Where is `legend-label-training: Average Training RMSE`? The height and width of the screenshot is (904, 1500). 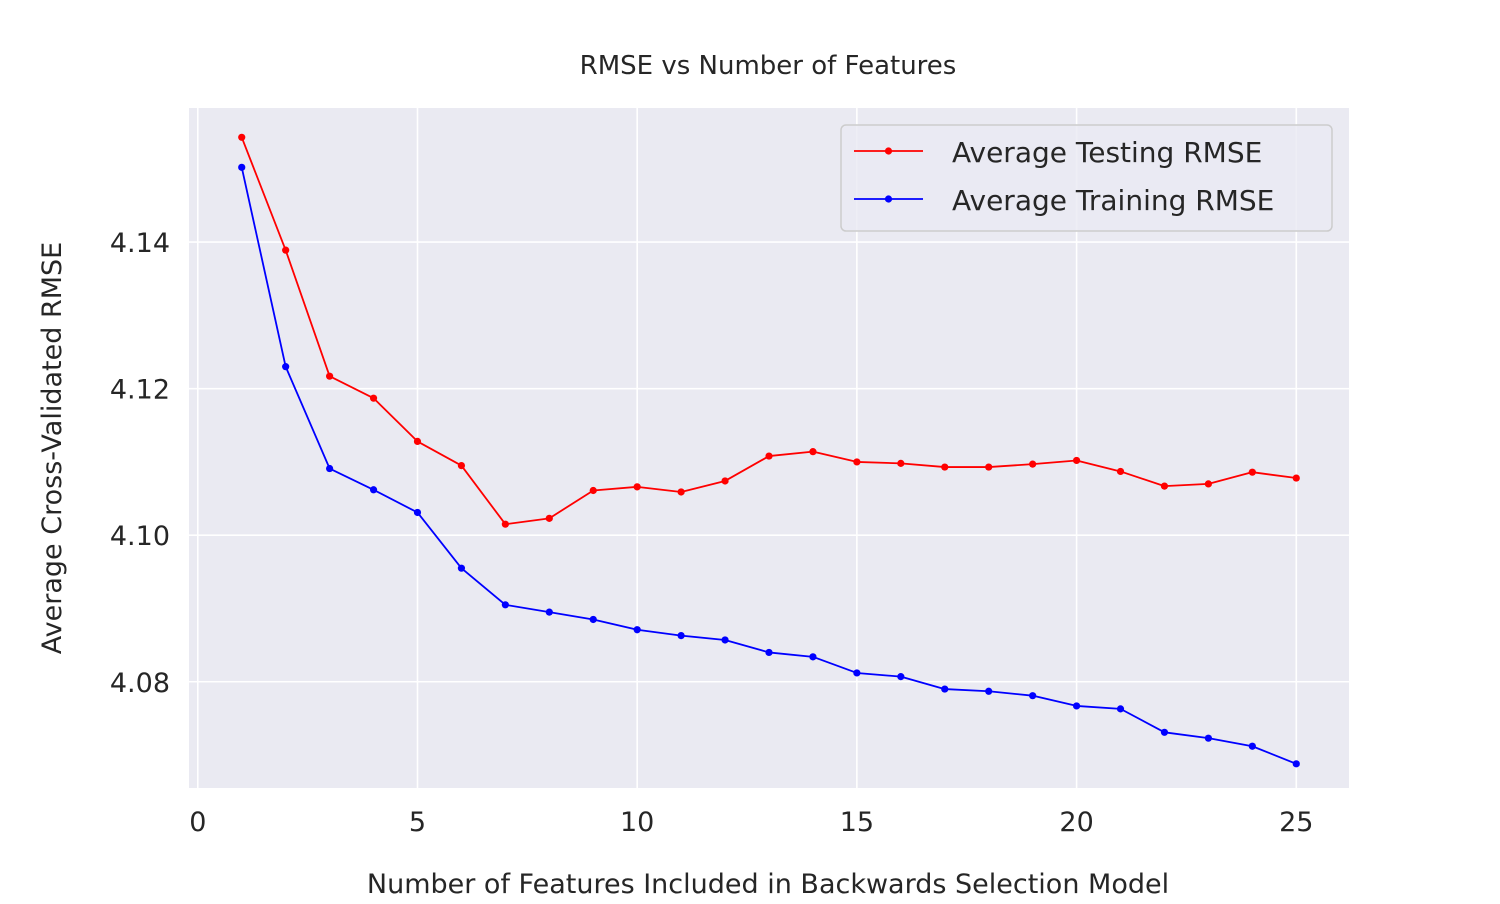 legend-label-training: Average Training RMSE is located at coordinates (1113, 200).